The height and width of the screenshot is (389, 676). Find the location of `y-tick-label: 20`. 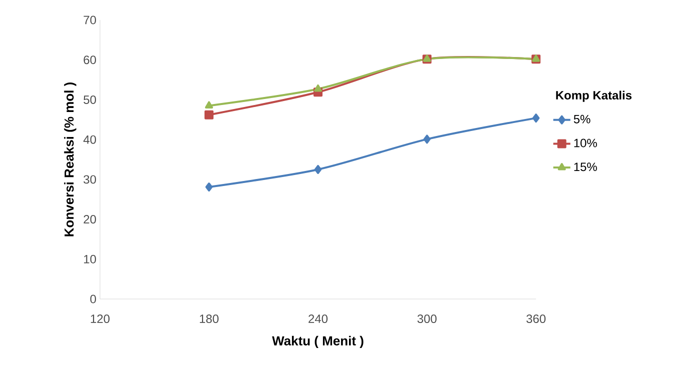

y-tick-label: 20 is located at coordinates (90, 219).